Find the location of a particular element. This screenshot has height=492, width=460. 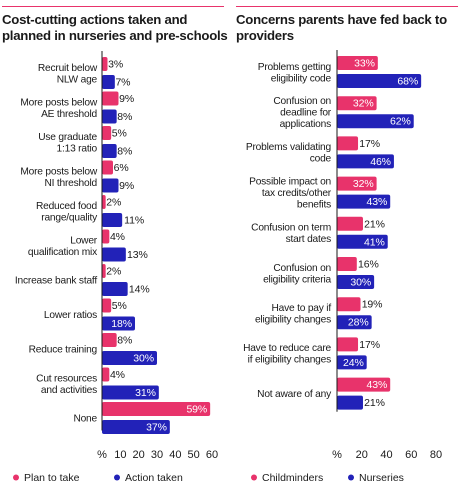

category-label: Reduced food is located at coordinates (67, 206).